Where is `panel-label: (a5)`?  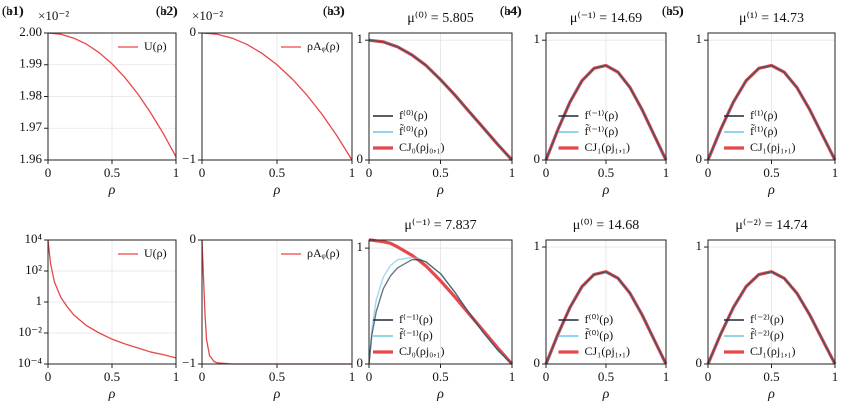 panel-label: (a5) is located at coordinates (672, 10).